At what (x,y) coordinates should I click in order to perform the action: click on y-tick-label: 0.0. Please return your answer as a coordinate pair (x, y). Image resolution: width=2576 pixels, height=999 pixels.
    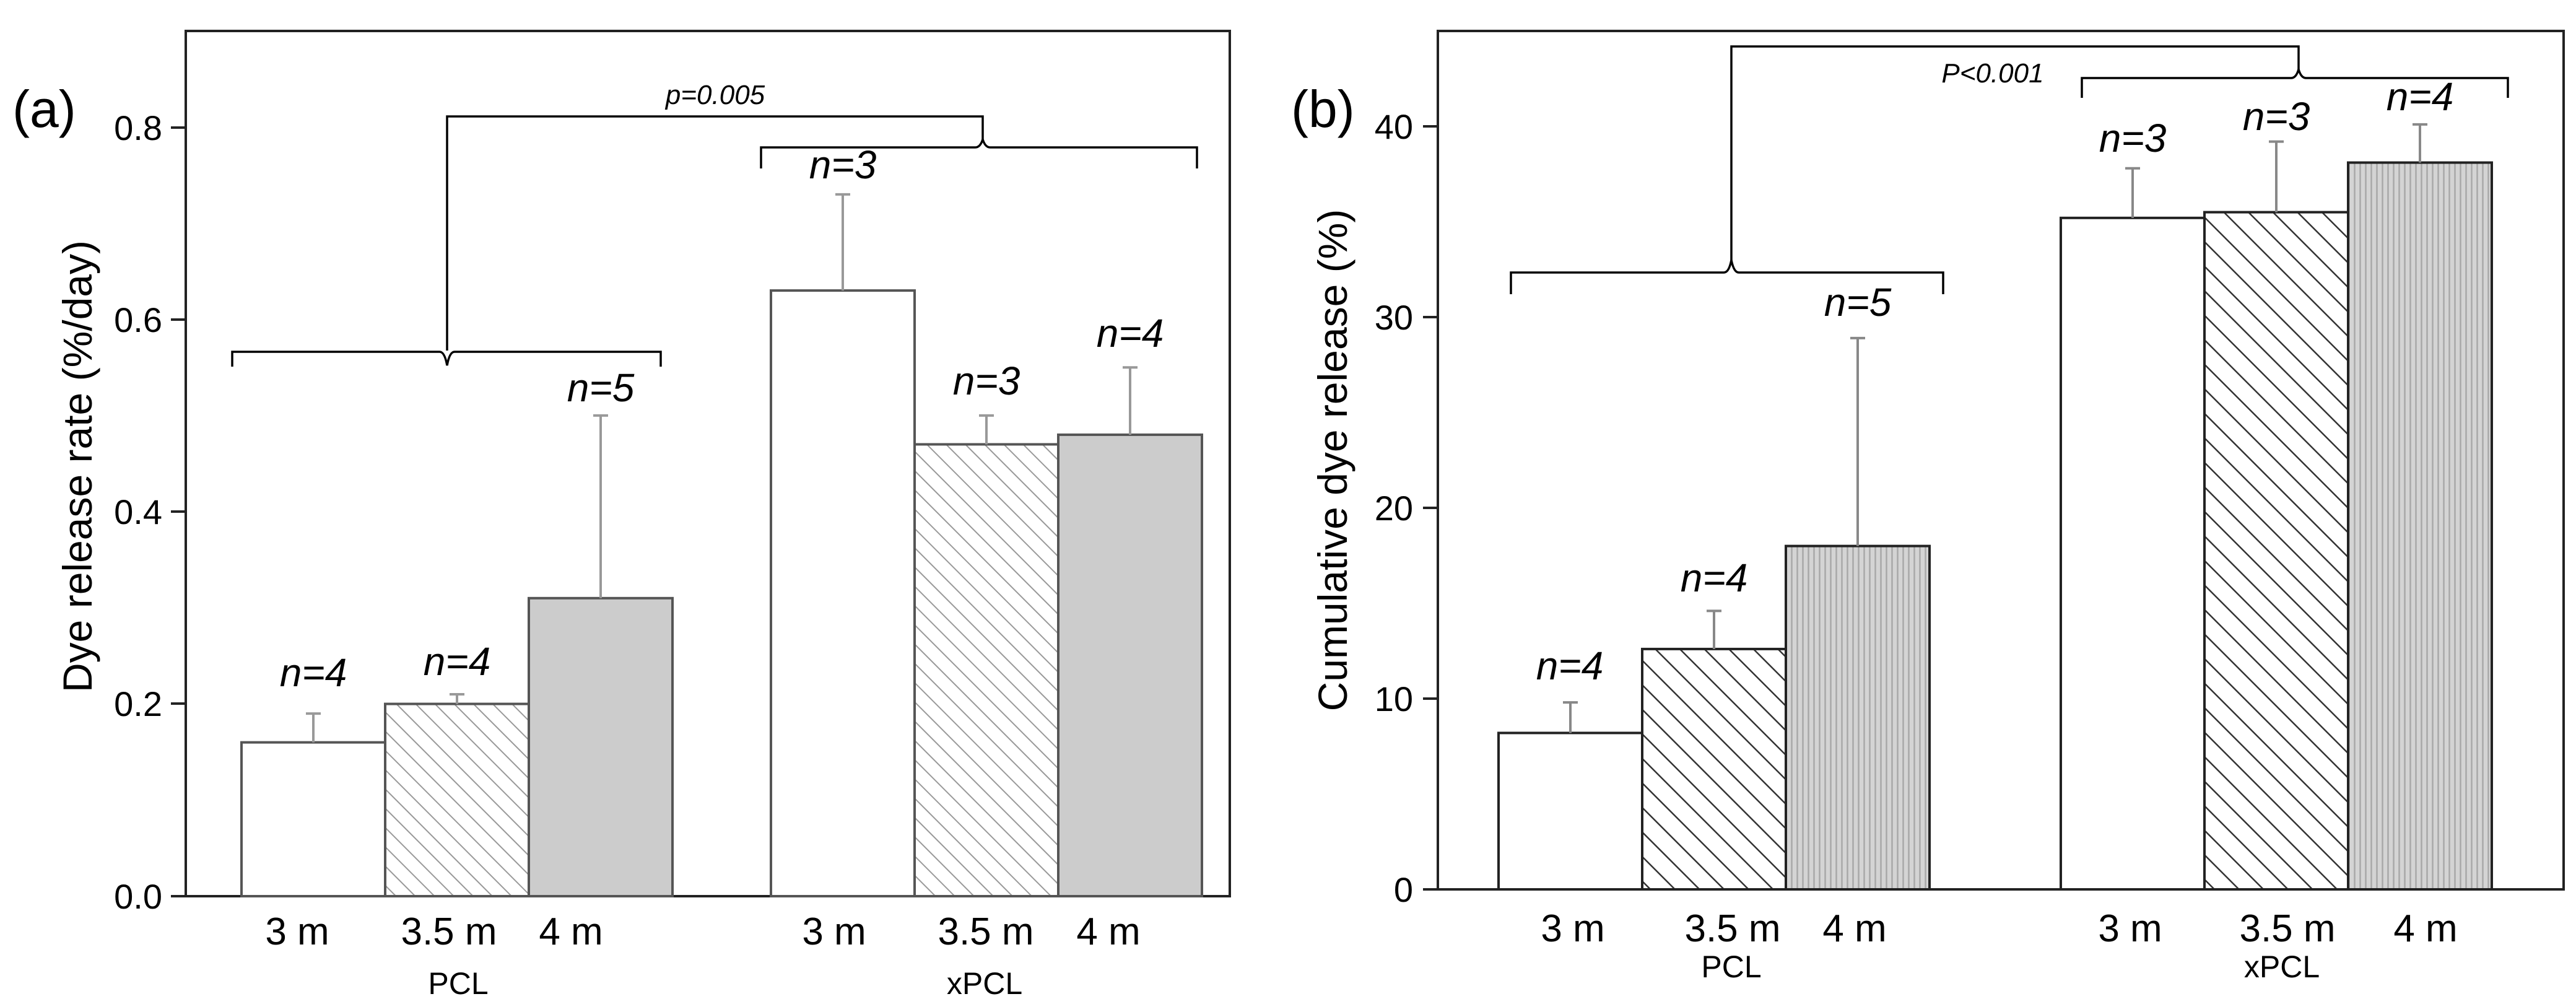
    Looking at the image, I should click on (138, 896).